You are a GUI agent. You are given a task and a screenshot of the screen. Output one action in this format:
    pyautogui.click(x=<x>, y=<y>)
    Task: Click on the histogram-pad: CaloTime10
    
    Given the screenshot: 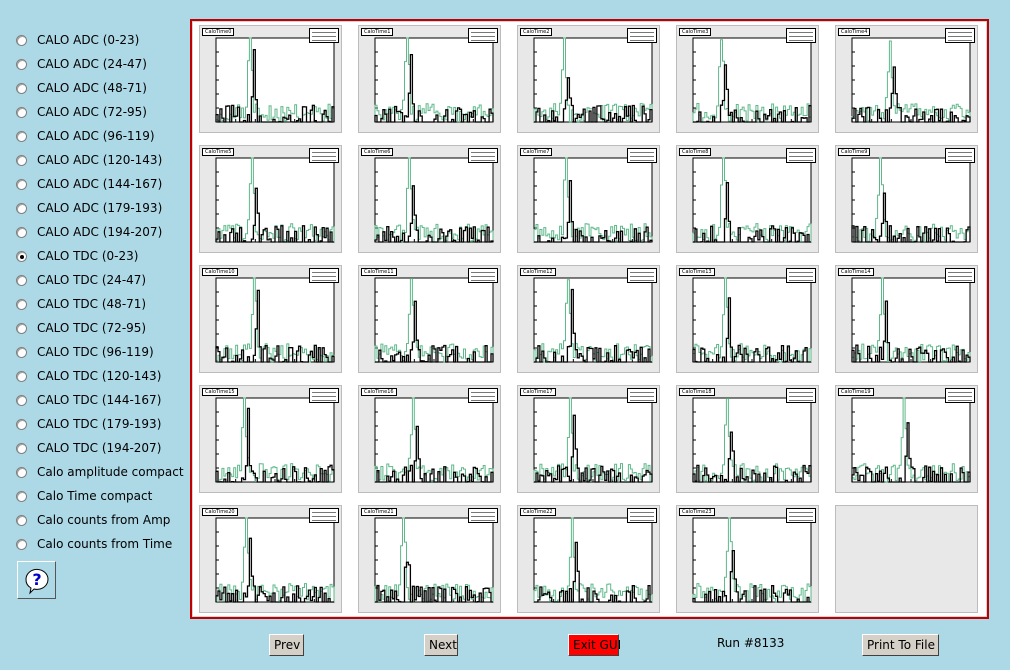 What is the action you would take?
    pyautogui.click(x=270, y=319)
    